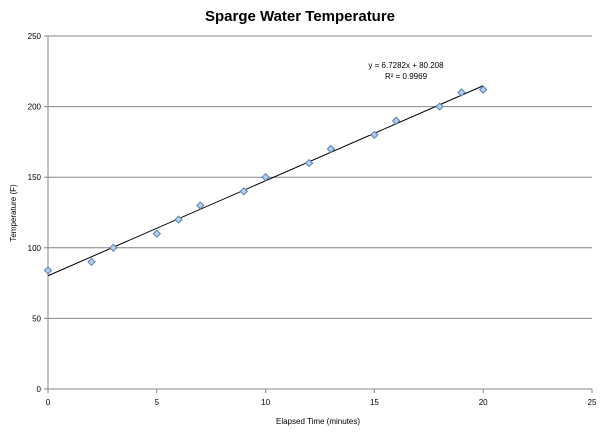 The image size is (600, 433). I want to click on chart-title: Sparge Water Temperature, so click(300, 16).